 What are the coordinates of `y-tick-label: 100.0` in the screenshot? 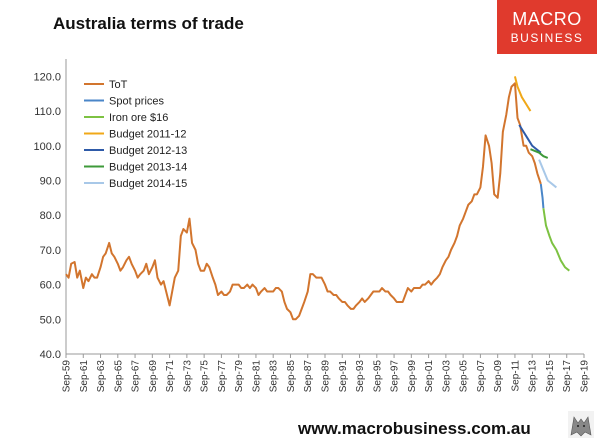 It's located at (47, 147).